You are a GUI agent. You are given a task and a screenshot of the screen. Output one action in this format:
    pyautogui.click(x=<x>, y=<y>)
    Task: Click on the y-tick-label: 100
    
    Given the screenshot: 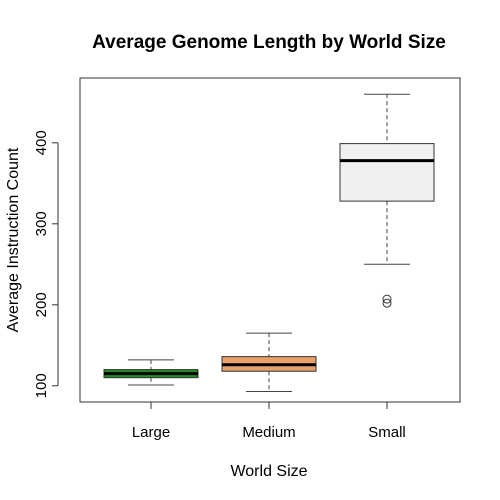 What is the action you would take?
    pyautogui.click(x=41, y=385)
    